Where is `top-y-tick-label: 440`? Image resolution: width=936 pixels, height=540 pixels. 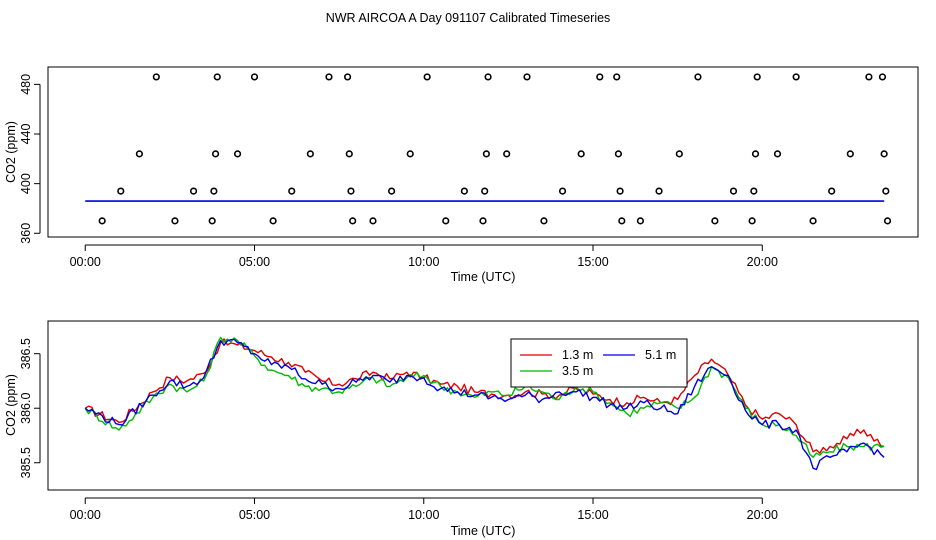
top-y-tick-label: 440 is located at coordinates (26, 134).